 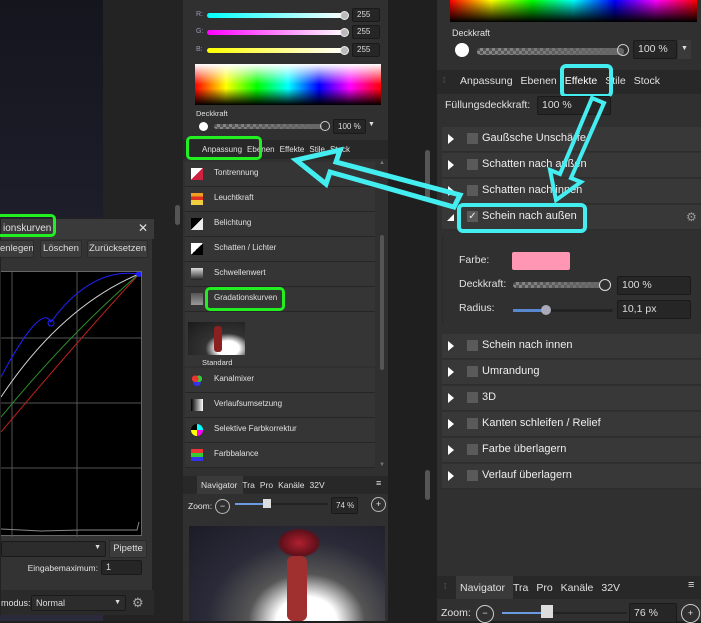 What do you see at coordinates (280, 405) in the screenshot?
I see `adjustment-item: Verlaufsumsetzung` at bounding box center [280, 405].